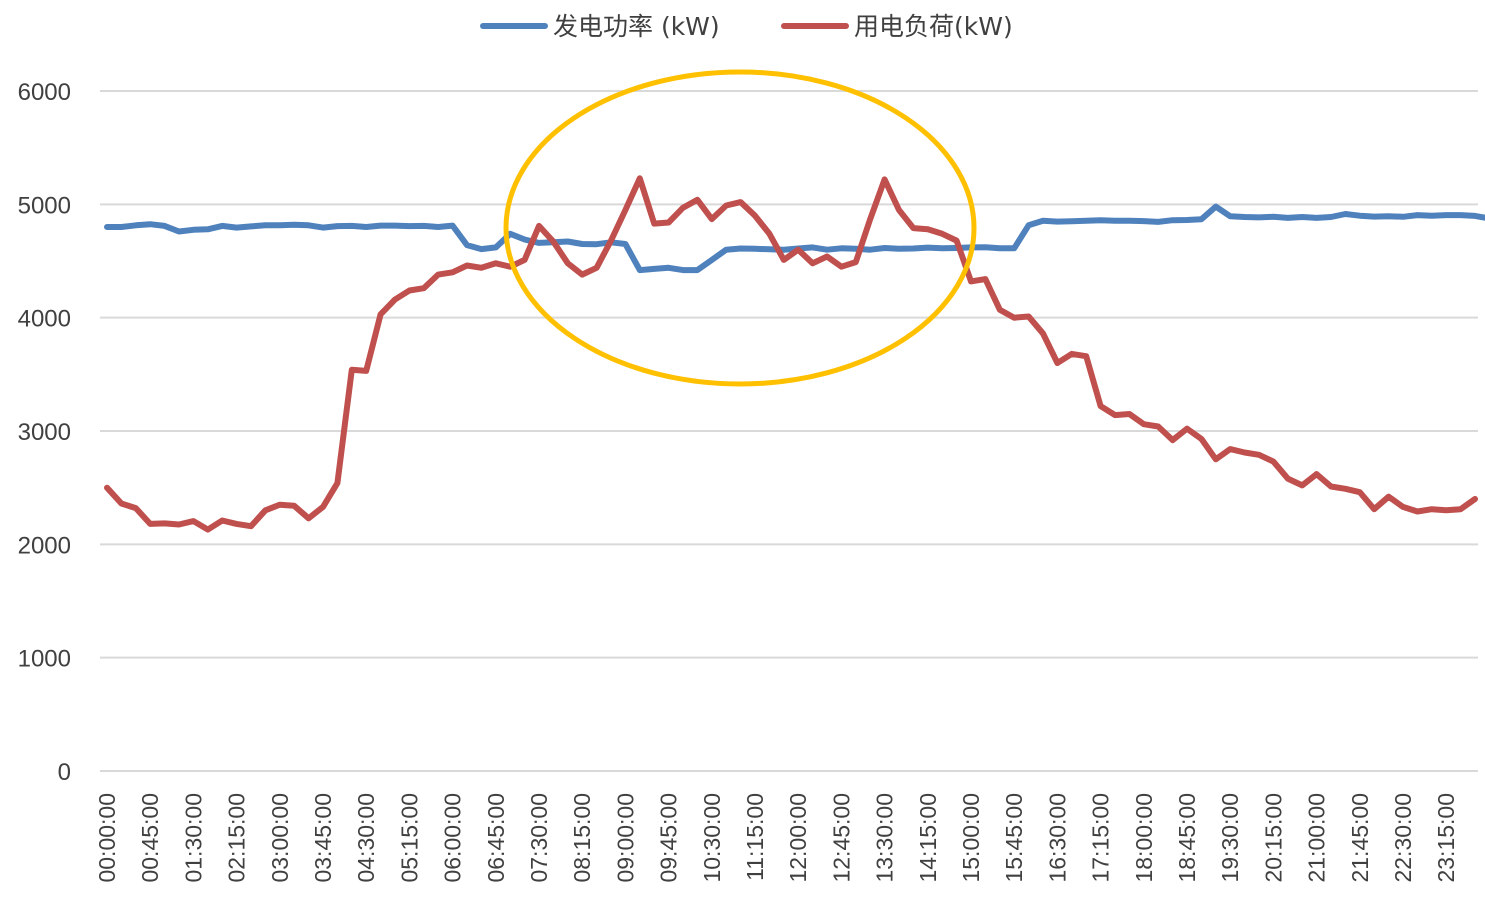 The width and height of the screenshot is (1485, 909). I want to click on y-tick-label-3000: 3000, so click(44, 432).